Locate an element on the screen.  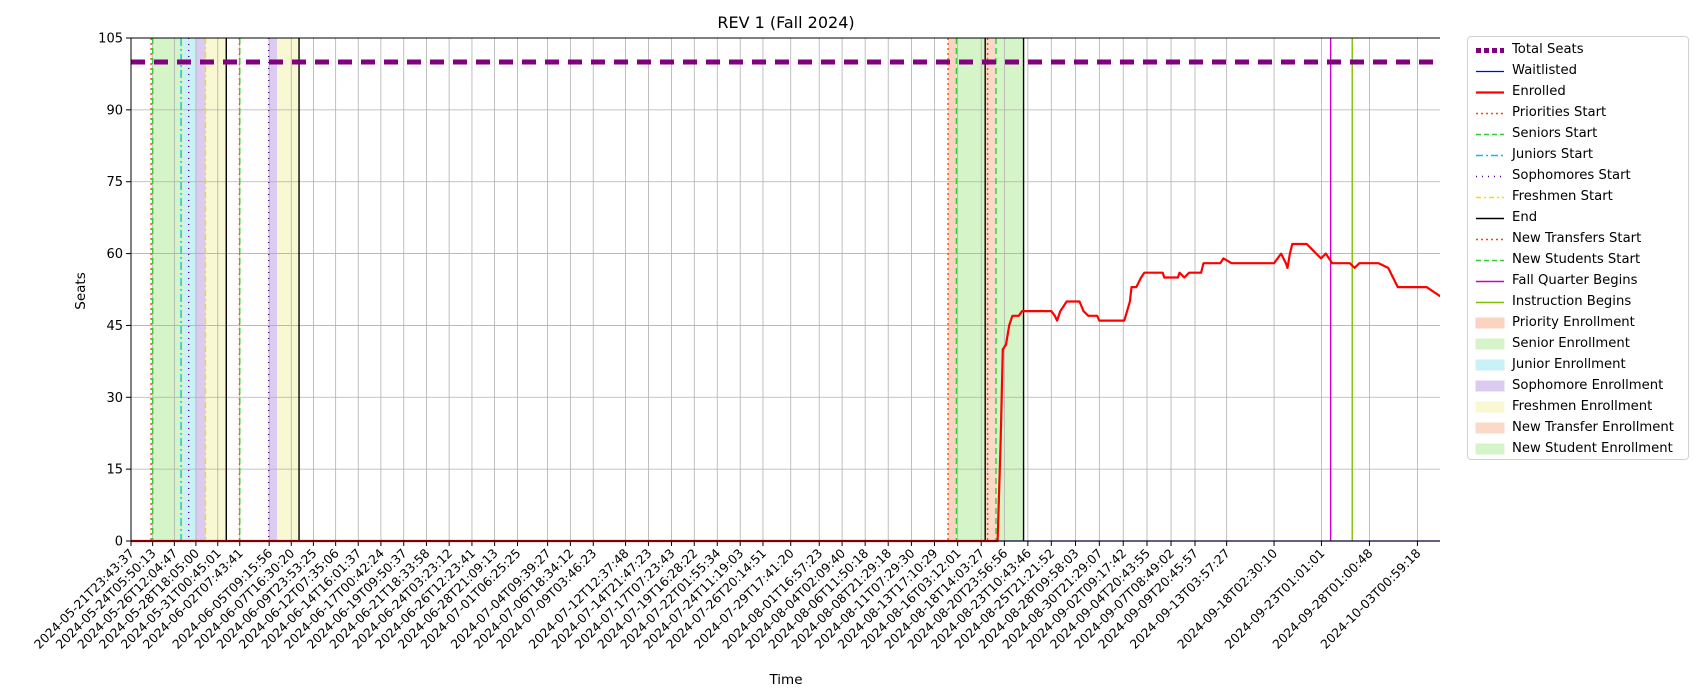
legend-label: Freshmen Enrollment is located at coordinates (1582, 406).